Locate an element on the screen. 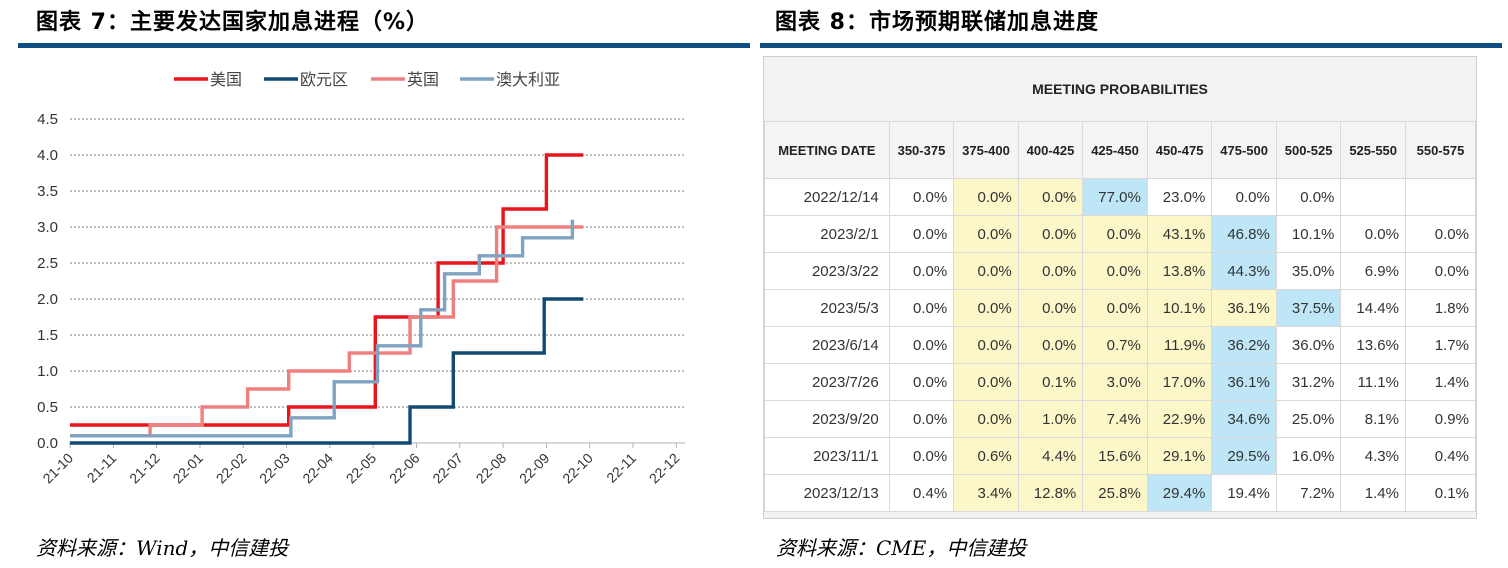 This screenshot has height=568, width=1508. probability-cell: 25.8% is located at coordinates (1115, 493).